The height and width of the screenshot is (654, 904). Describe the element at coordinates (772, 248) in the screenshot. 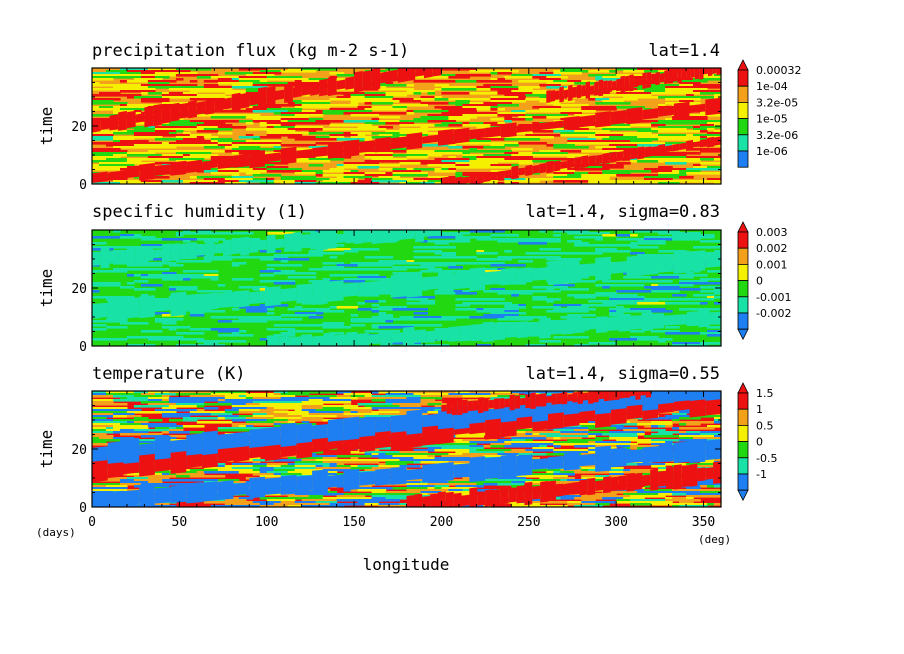

I see `colorbar-label: 0.002` at that location.